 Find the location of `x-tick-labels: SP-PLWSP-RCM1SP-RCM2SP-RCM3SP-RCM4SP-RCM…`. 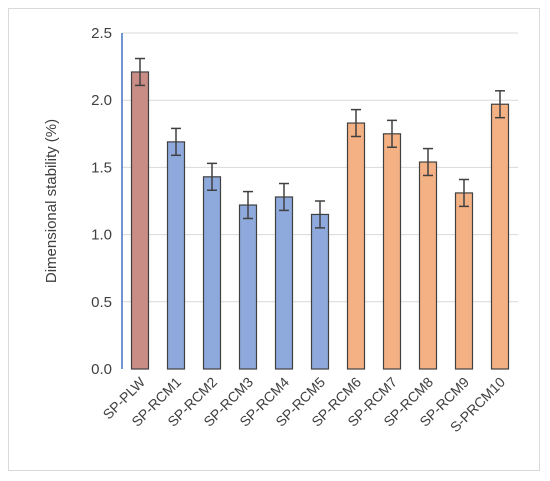

x-tick-labels: SP-PLWSP-RCM1SP-RCM2SP-RCM3SP-RCM4SP-RCM… is located at coordinates (304, 404).